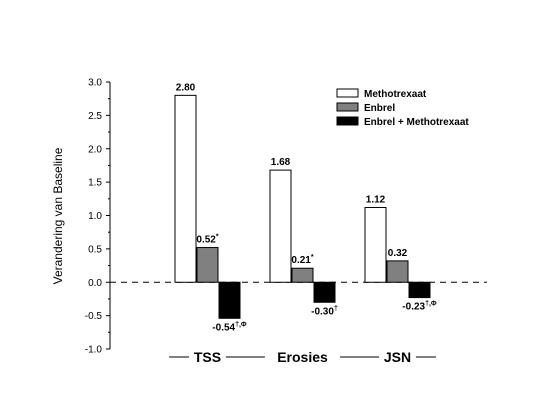 This screenshot has width=540, height=417. Describe the element at coordinates (395, 94) in the screenshot. I see `legend-label: Methotrexaat` at that location.